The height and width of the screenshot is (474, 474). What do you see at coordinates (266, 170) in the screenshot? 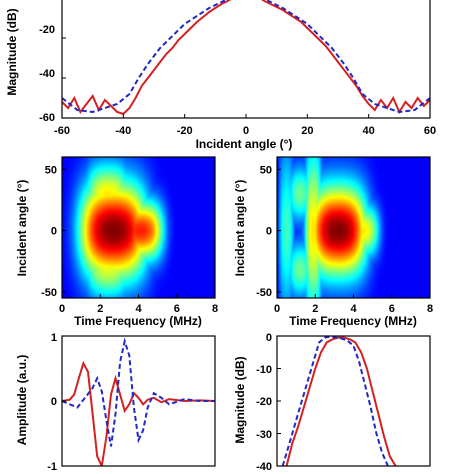
I see `heatmap-right-ytick-label: 50` at bounding box center [266, 170].